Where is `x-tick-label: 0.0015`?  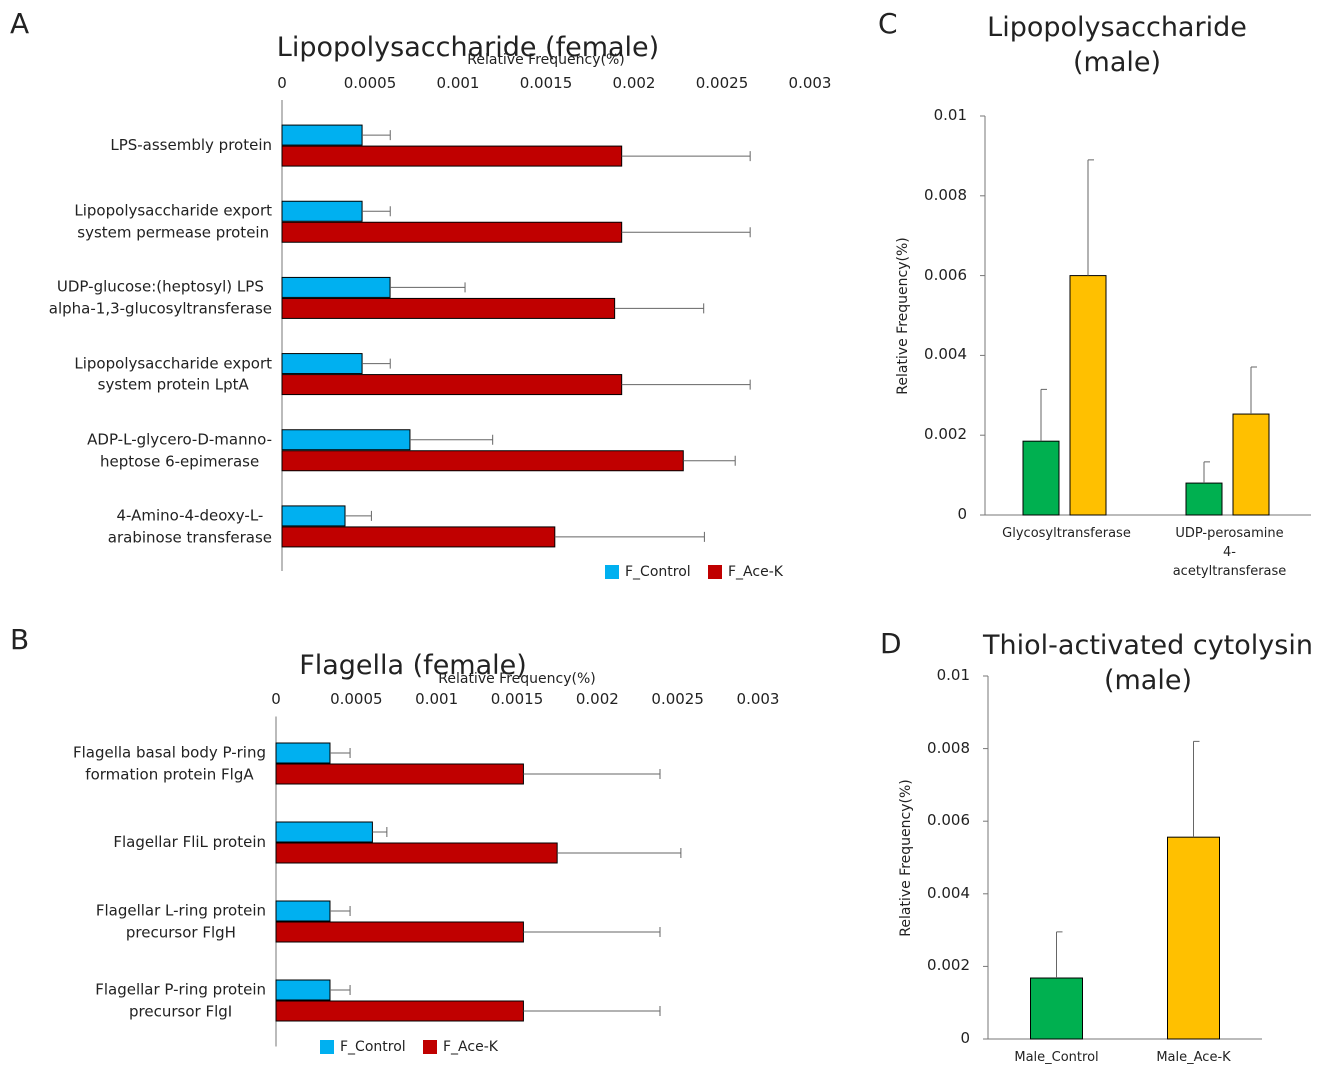 x-tick-label: 0.0015 is located at coordinates (517, 699).